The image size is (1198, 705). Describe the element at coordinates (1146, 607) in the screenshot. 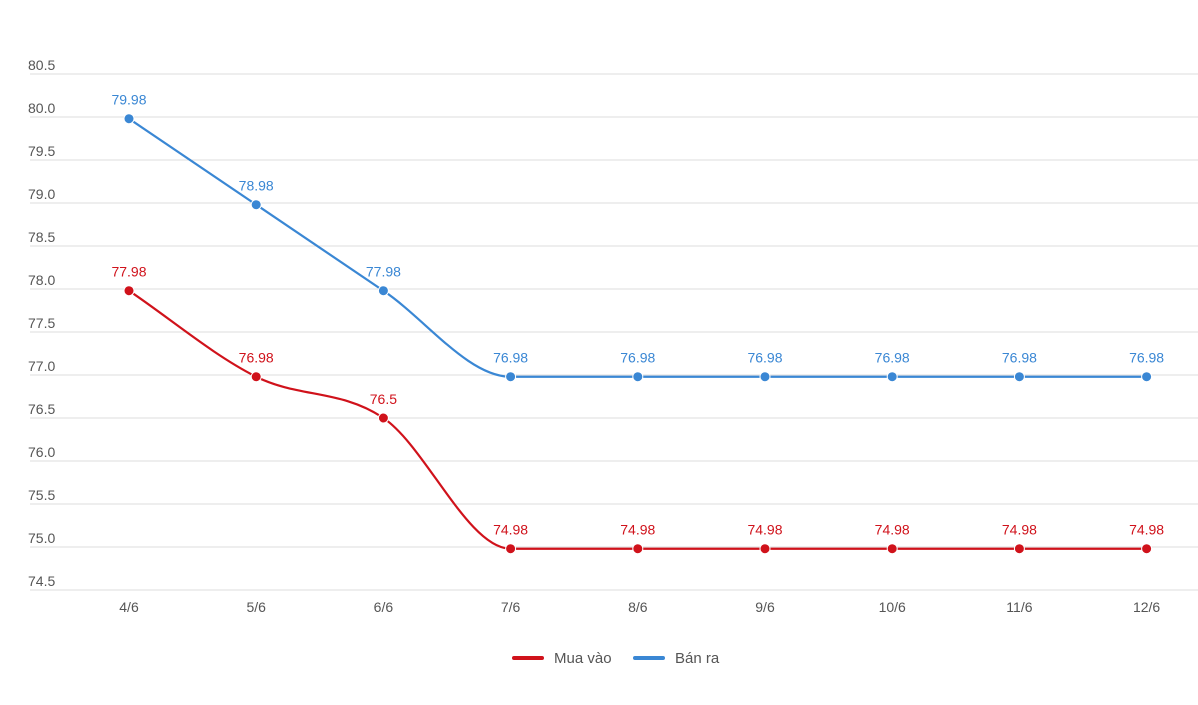

I see `x-tick-label: 12/6` at that location.